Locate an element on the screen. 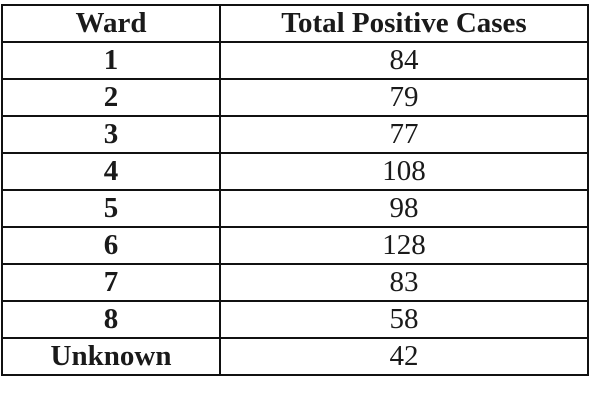 Image resolution: width=594 pixels, height=406 pixels. cases-cell: 79 is located at coordinates (404, 97).